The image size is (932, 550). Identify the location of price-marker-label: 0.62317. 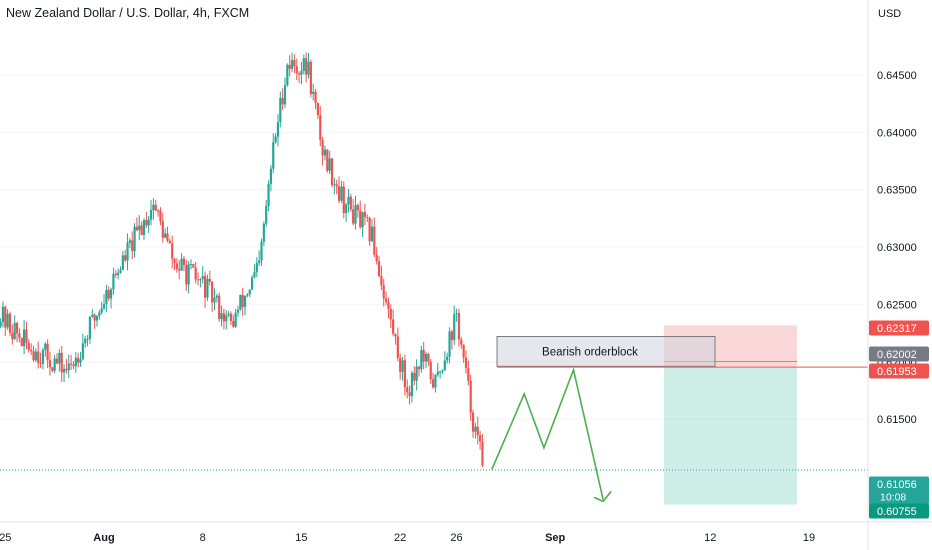
(897, 329).